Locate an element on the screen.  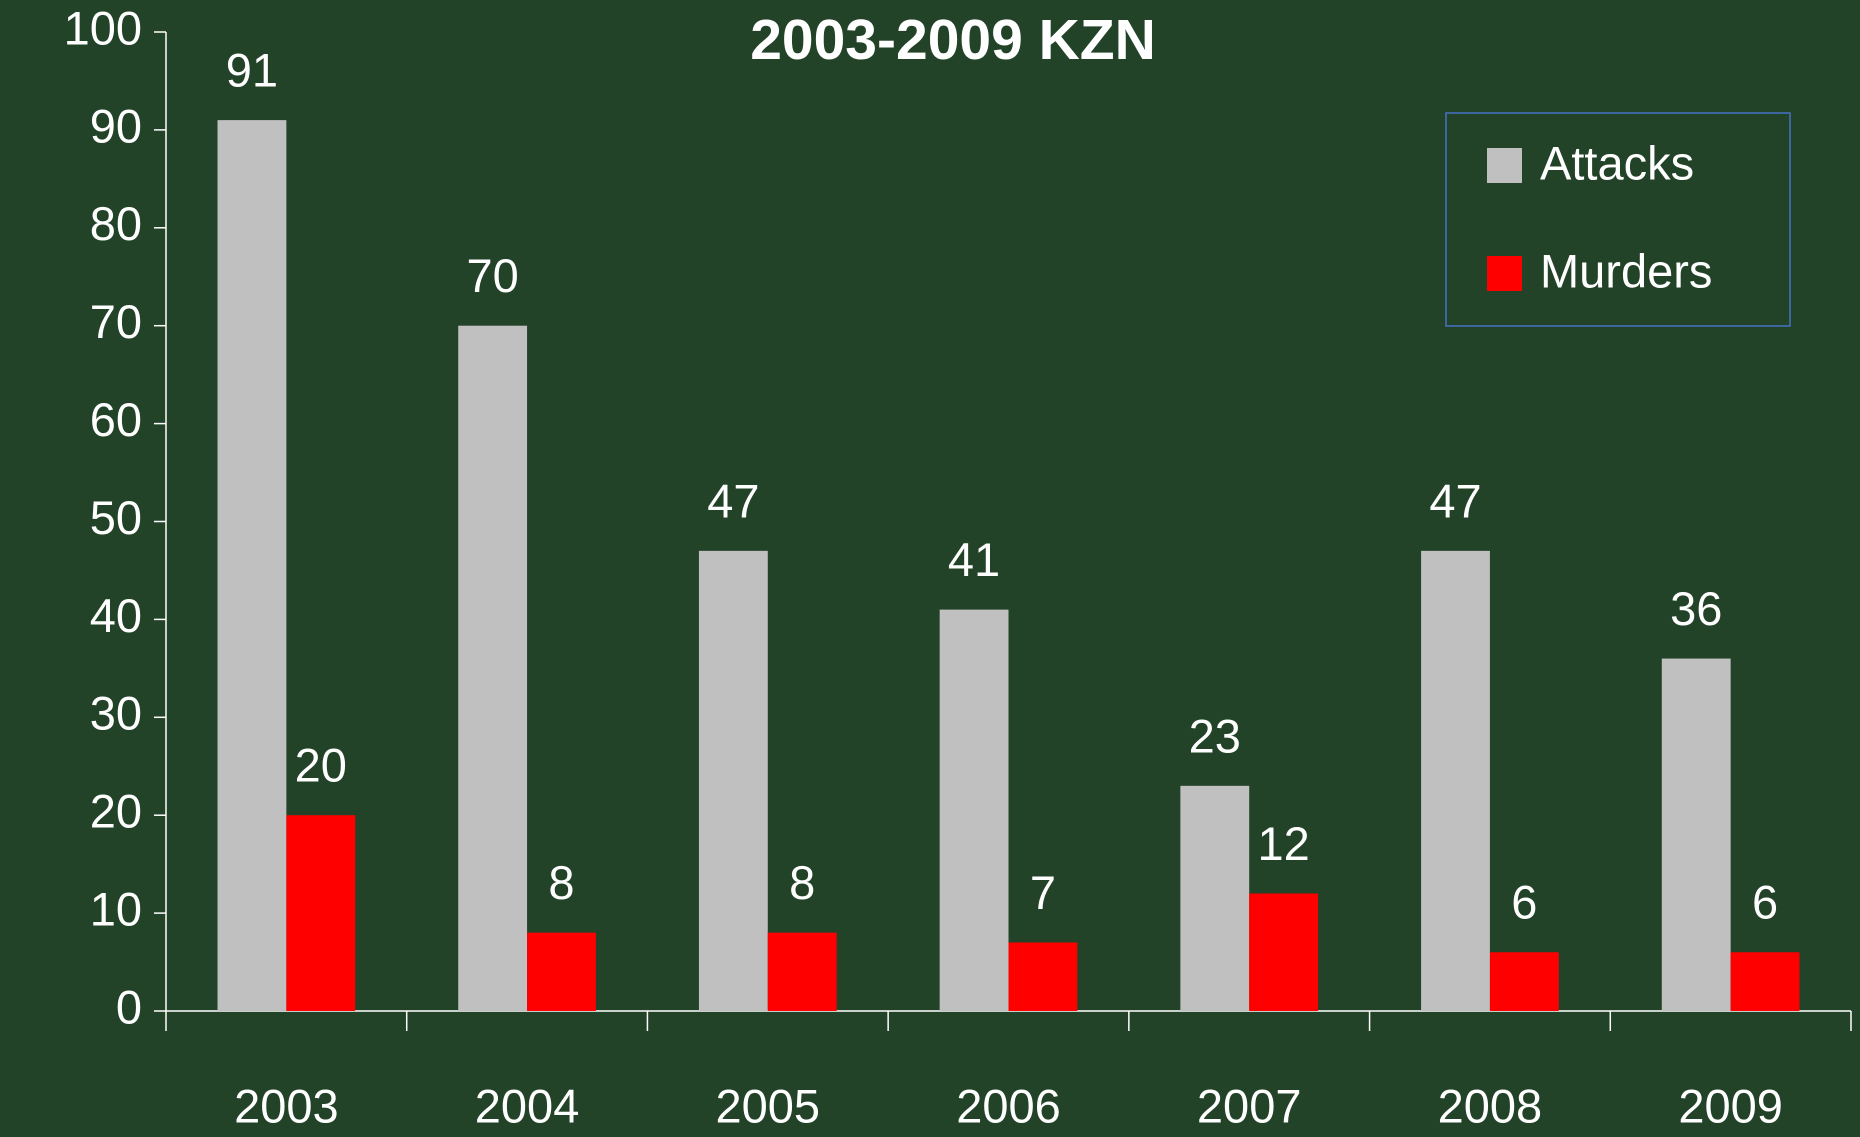
data-label: 23 is located at coordinates (1215, 735).